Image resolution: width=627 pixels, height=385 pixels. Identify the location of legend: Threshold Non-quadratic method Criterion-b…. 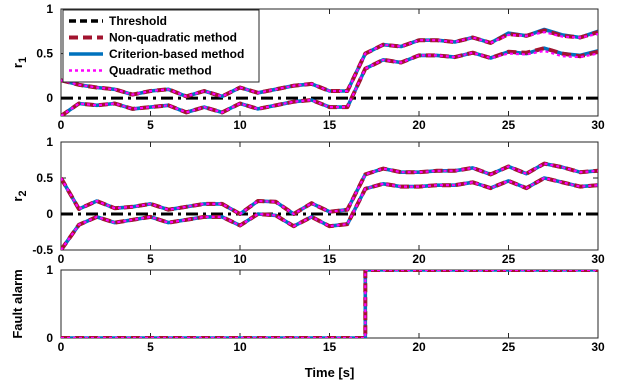
(161, 46).